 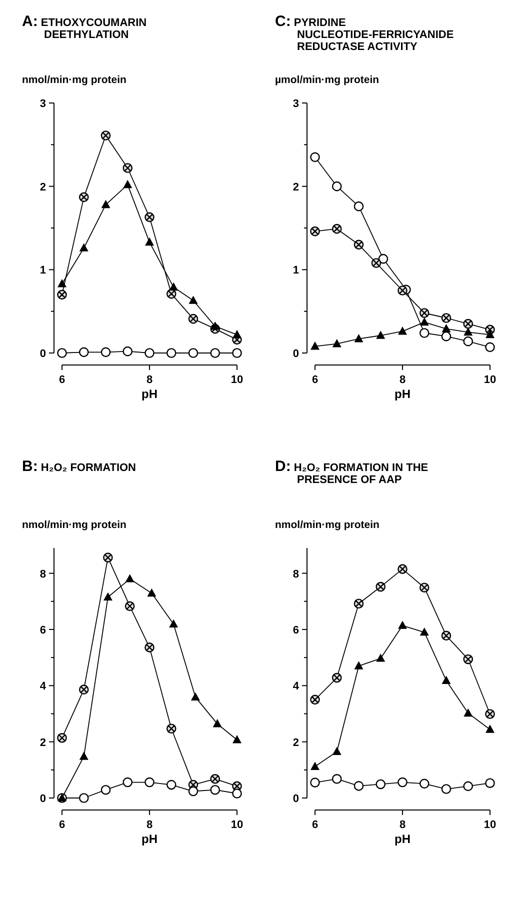 I want to click on chart-title: A: ETHOXYCOUMARIN DEETHYLATION, so click(x=84, y=27).